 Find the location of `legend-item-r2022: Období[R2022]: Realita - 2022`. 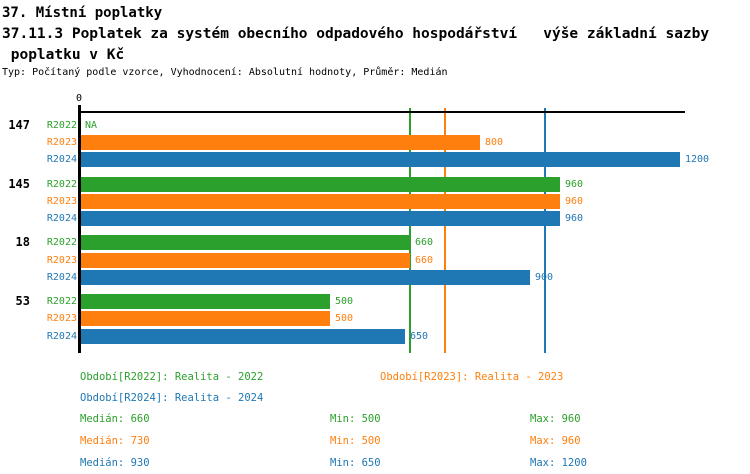

legend-item-r2022: Období[R2022]: Realita - 2022 is located at coordinates (172, 377).